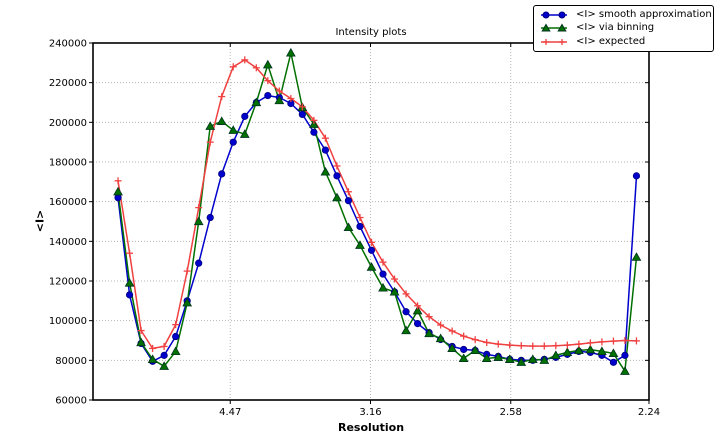  I want to click on legend-marker-circle-icon, so click(554, 15).